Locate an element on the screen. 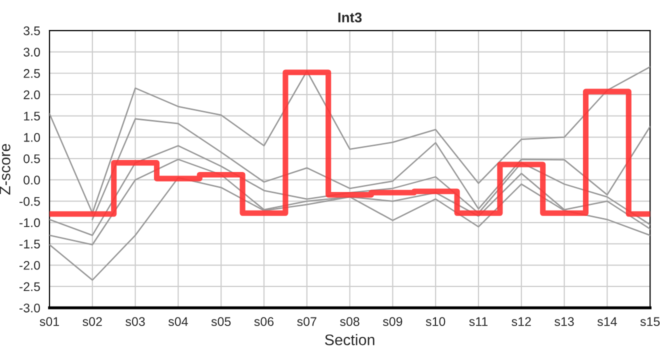 Image resolution: width=660 pixels, height=360 pixels. x-tick-label: s15 is located at coordinates (650, 321).